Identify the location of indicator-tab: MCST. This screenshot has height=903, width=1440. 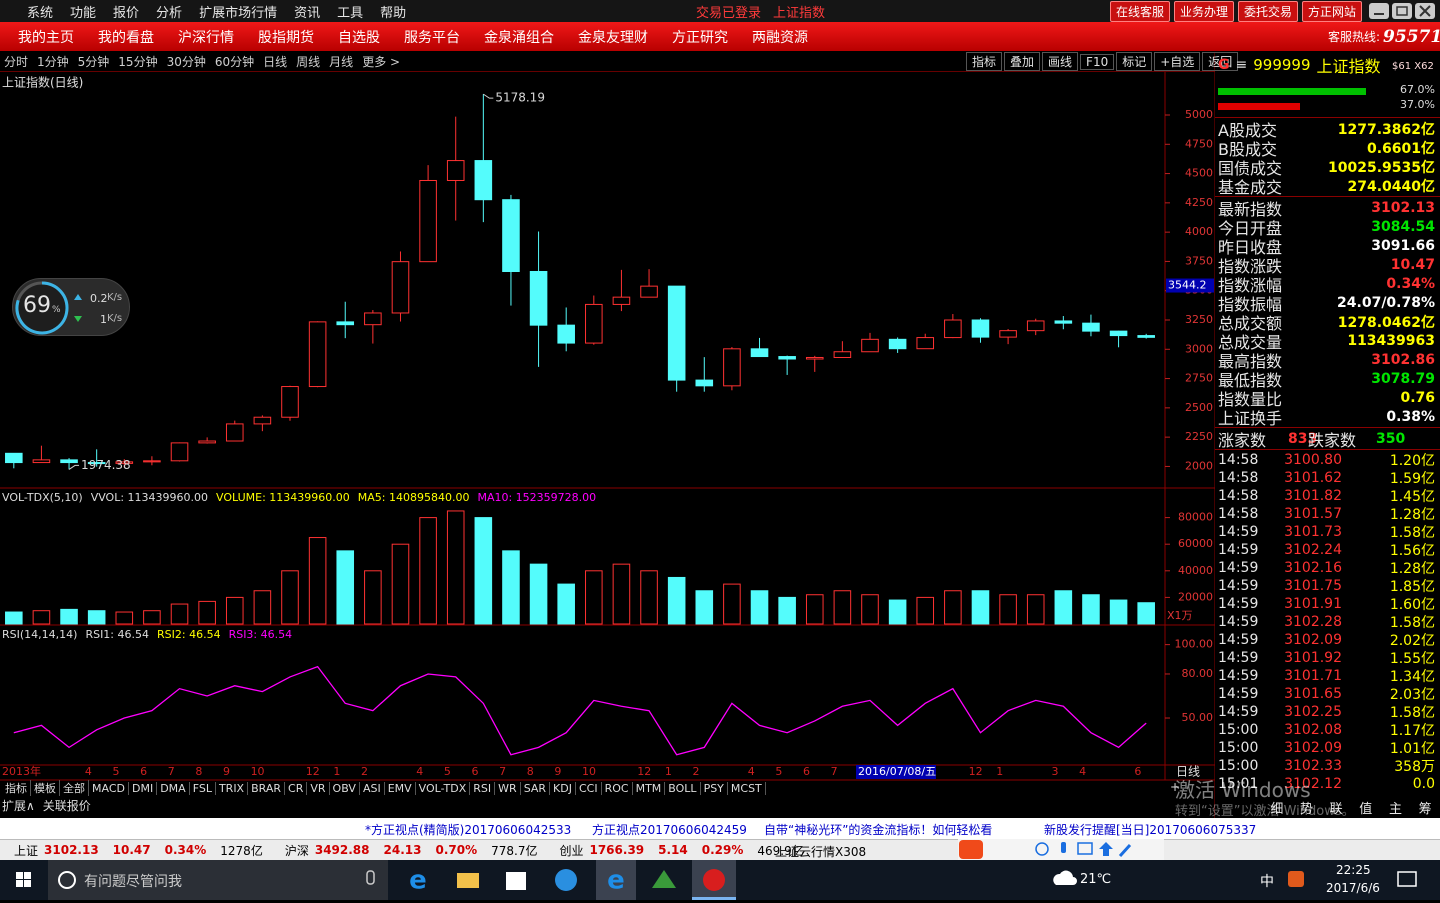
(747, 788).